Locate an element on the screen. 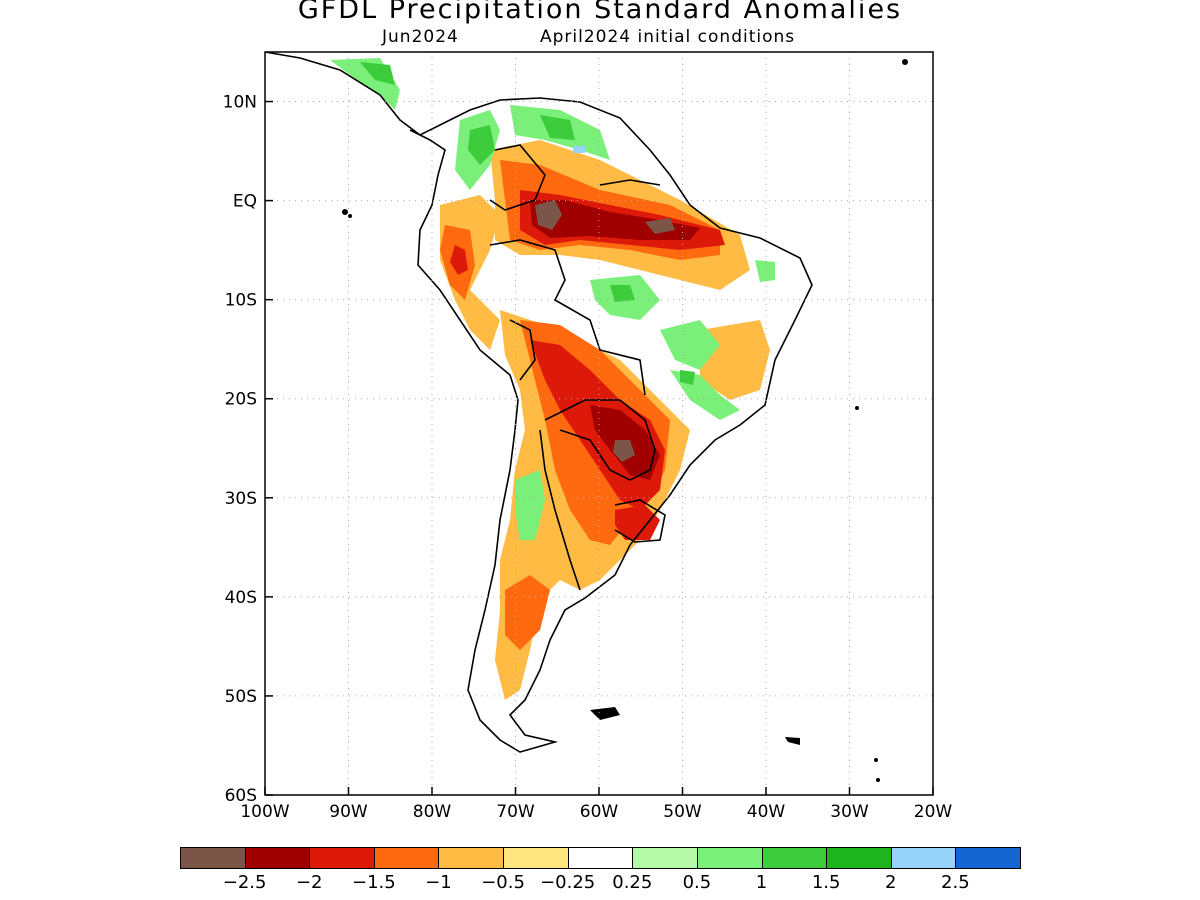 The width and height of the screenshot is (1200, 900). target-month-label: Jun2024 is located at coordinates (420, 37).